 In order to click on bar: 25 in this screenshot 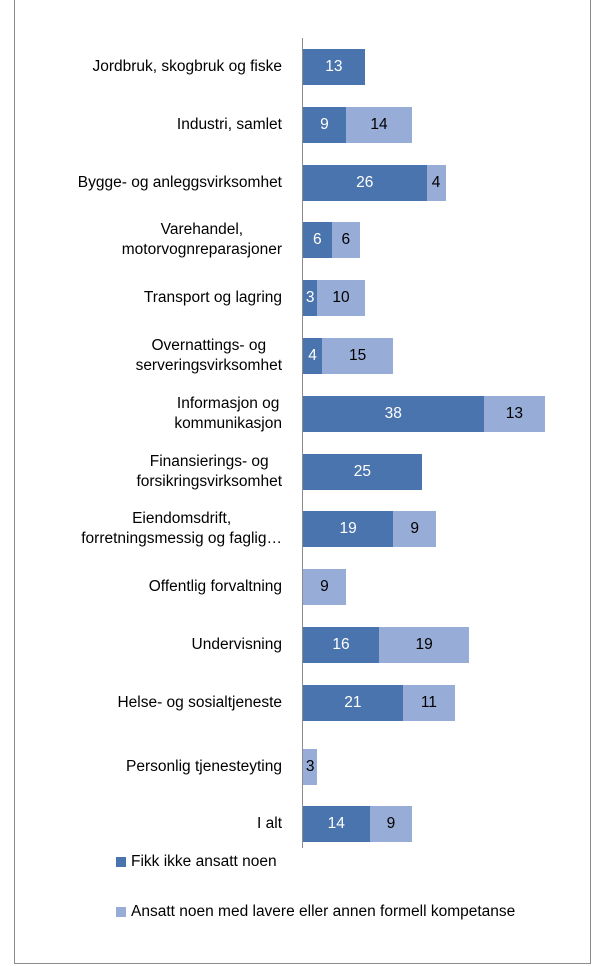, I will do `click(362, 471)`.